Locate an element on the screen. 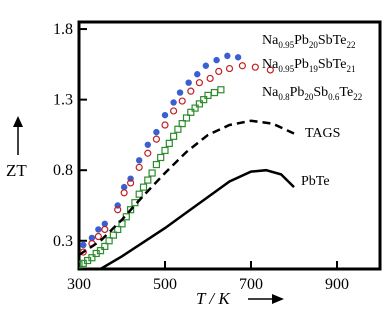 This screenshot has height=320, width=385. x-tick-label: 500 is located at coordinates (165, 284).